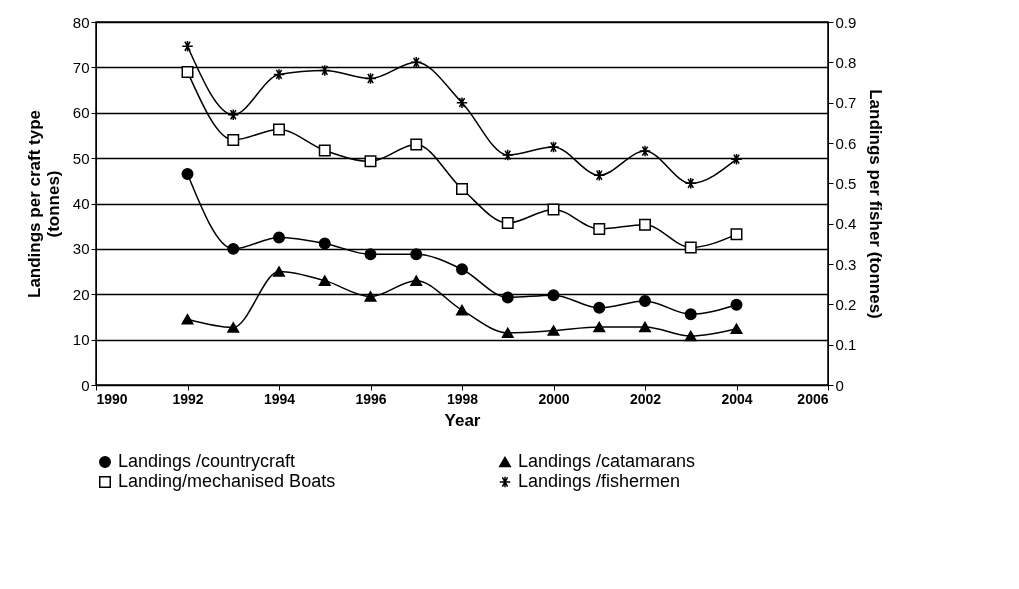 Image resolution: width=1019 pixels, height=589 pixels. I want to click on y-axis-title: Landings per craft type (tonnes), so click(43, 204).